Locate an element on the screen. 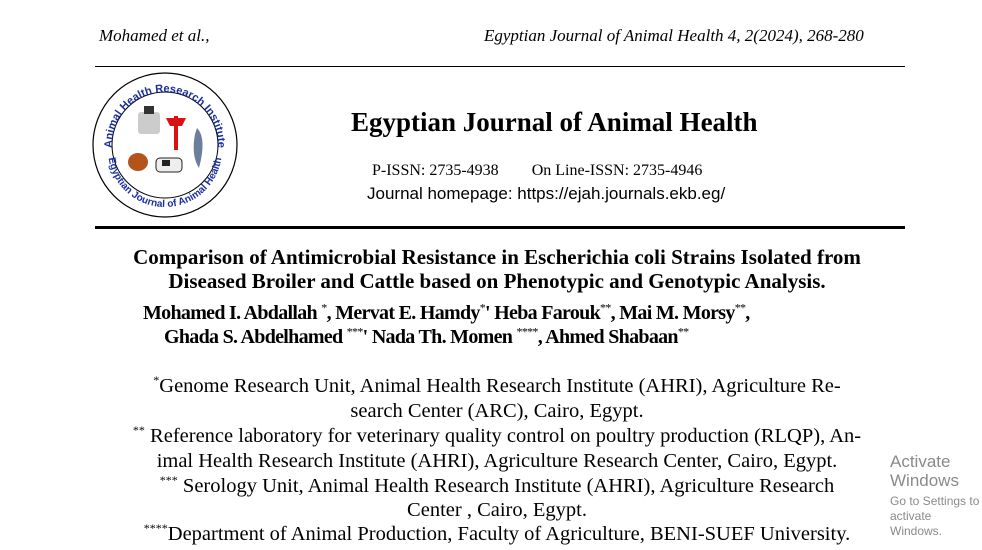  journal-title: Egyptian Journal of Animal Health is located at coordinates (554, 122).